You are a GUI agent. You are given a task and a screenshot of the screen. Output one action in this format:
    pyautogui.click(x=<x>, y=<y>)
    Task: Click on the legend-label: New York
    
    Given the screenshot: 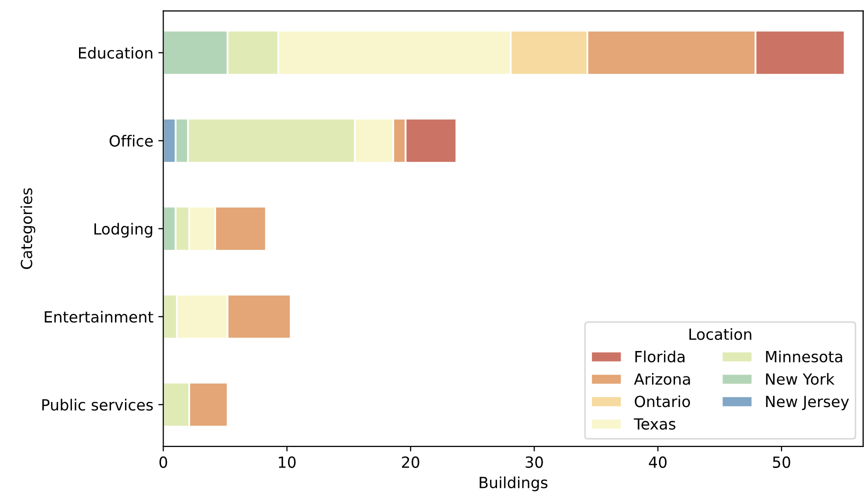 What is the action you would take?
    pyautogui.click(x=800, y=379)
    